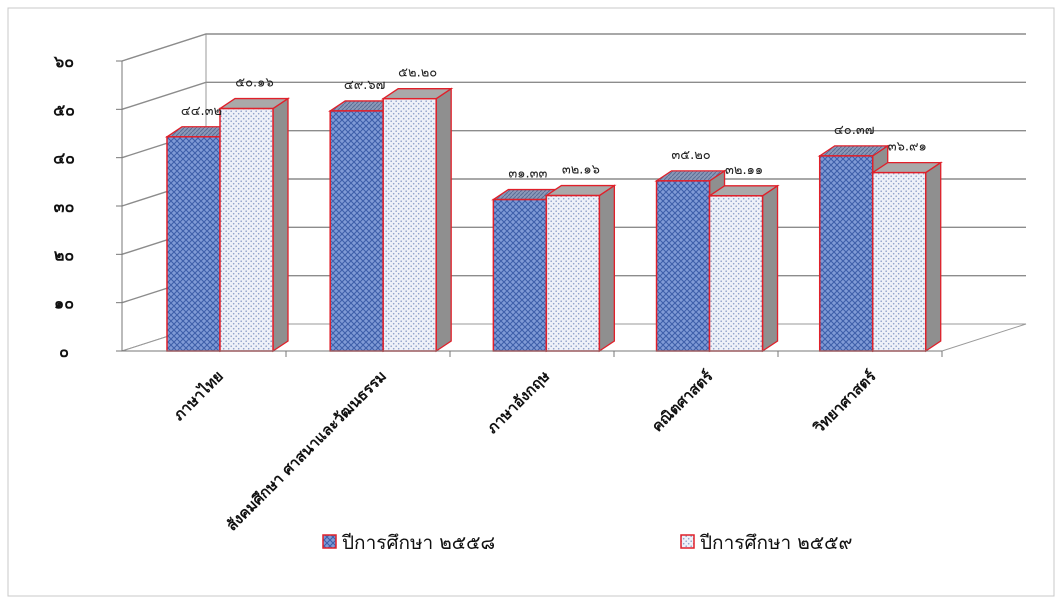  I want to click on y-tick-label: ๒๐, so click(64, 254).